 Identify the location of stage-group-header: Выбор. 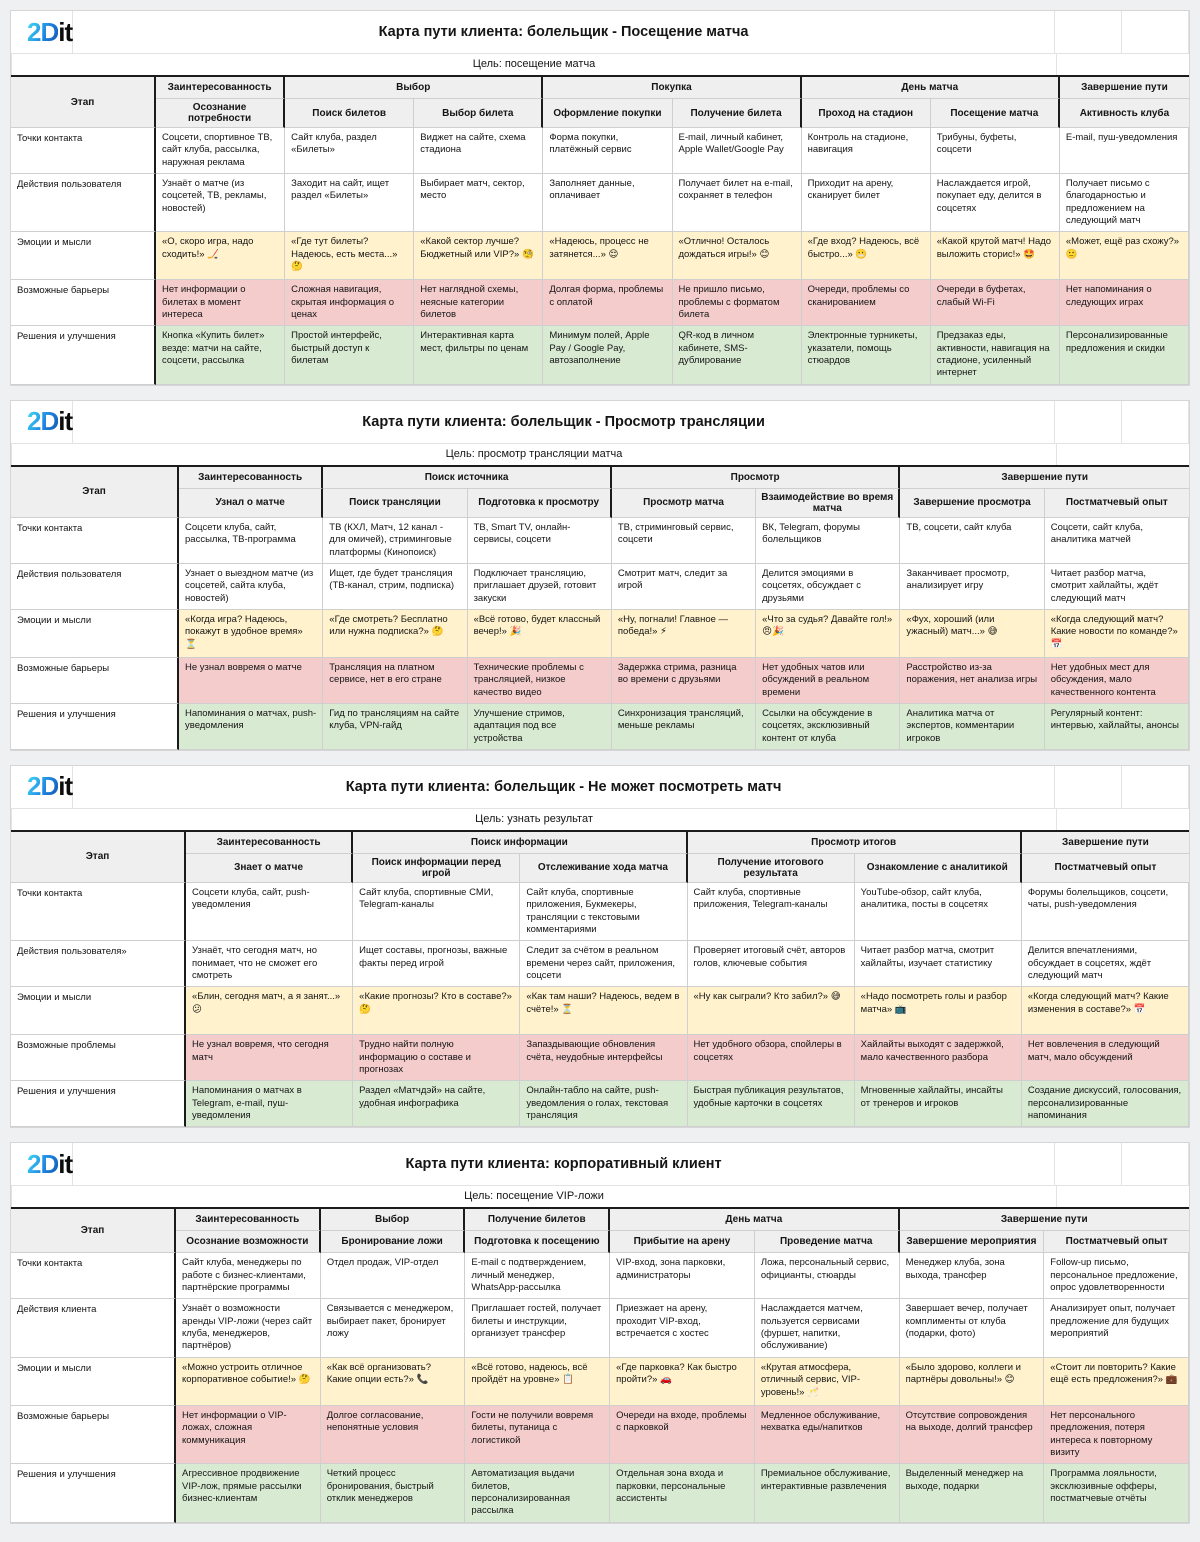
(393, 1220).